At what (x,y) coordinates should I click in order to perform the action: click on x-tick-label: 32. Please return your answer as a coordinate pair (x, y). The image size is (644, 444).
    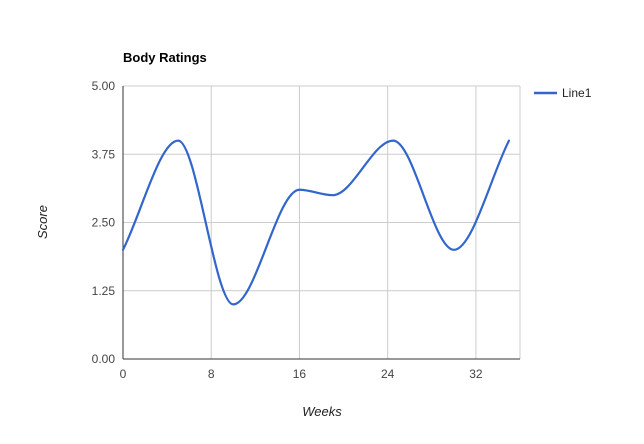
    Looking at the image, I should click on (476, 374).